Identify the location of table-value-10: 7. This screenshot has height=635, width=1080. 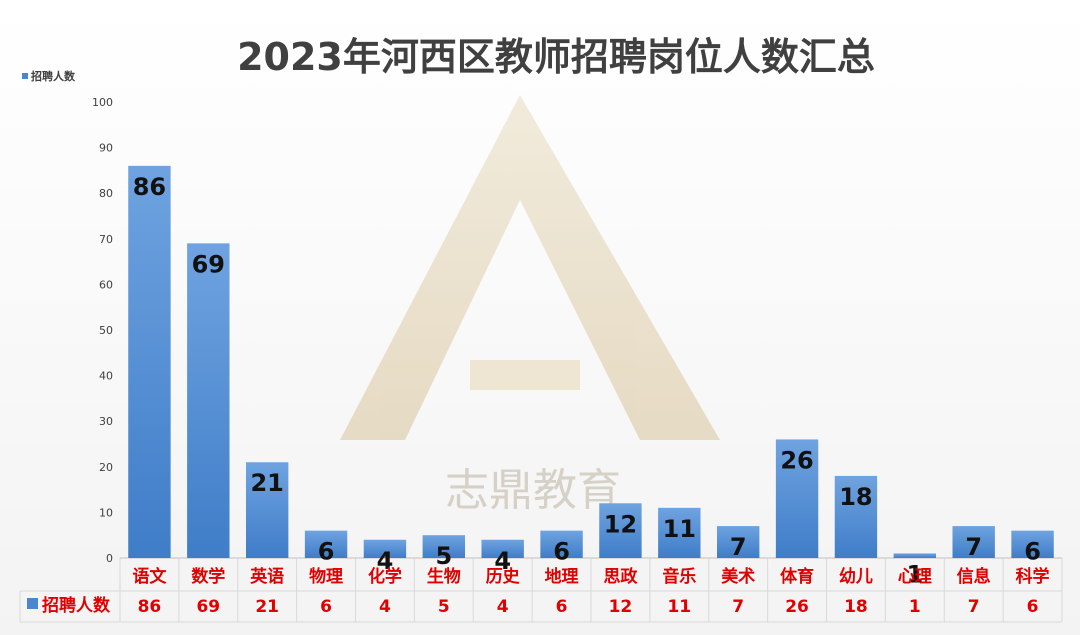
(738, 607).